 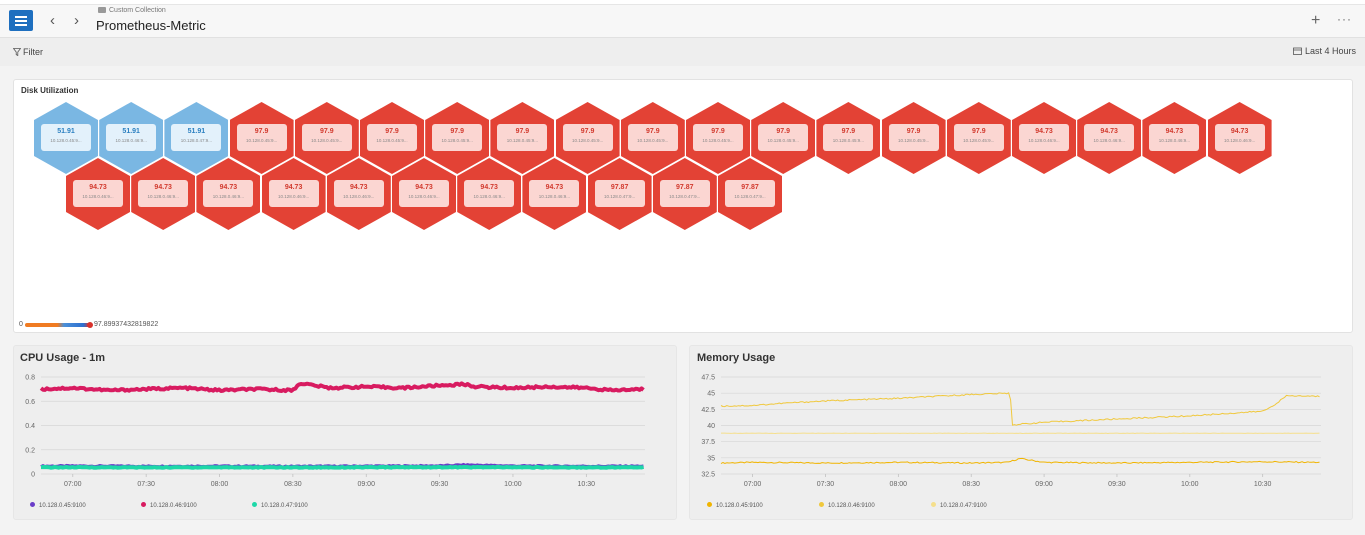 What do you see at coordinates (1117, 484) in the screenshot?
I see `x-tick-label: 09:30` at bounding box center [1117, 484].